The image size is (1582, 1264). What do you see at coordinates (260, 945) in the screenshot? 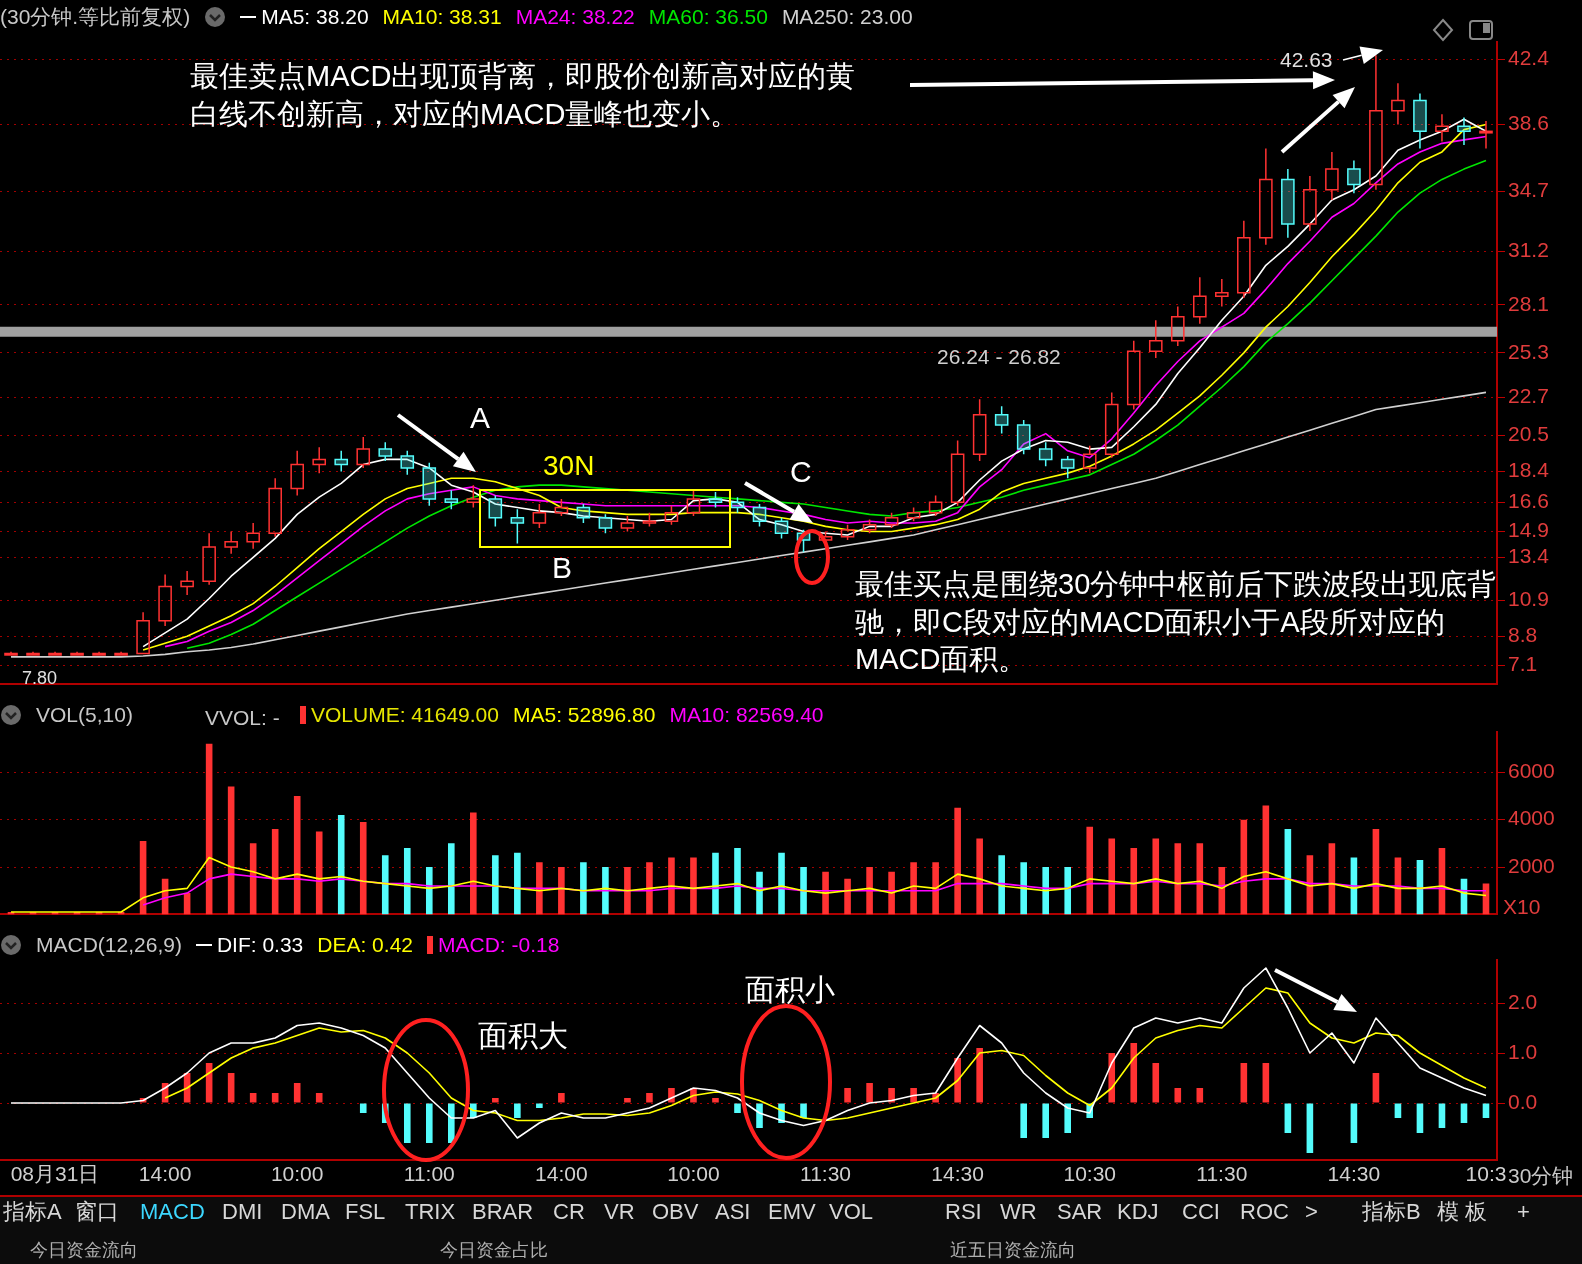
I see `legend-label: DIF: 0.33` at bounding box center [260, 945].